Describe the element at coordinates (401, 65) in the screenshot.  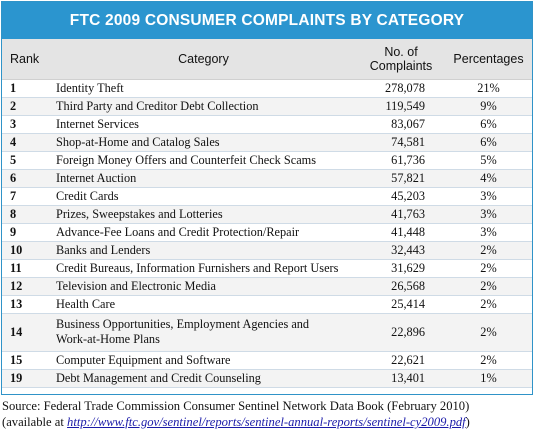
I see `header-complaints-line2: Complaints` at that location.